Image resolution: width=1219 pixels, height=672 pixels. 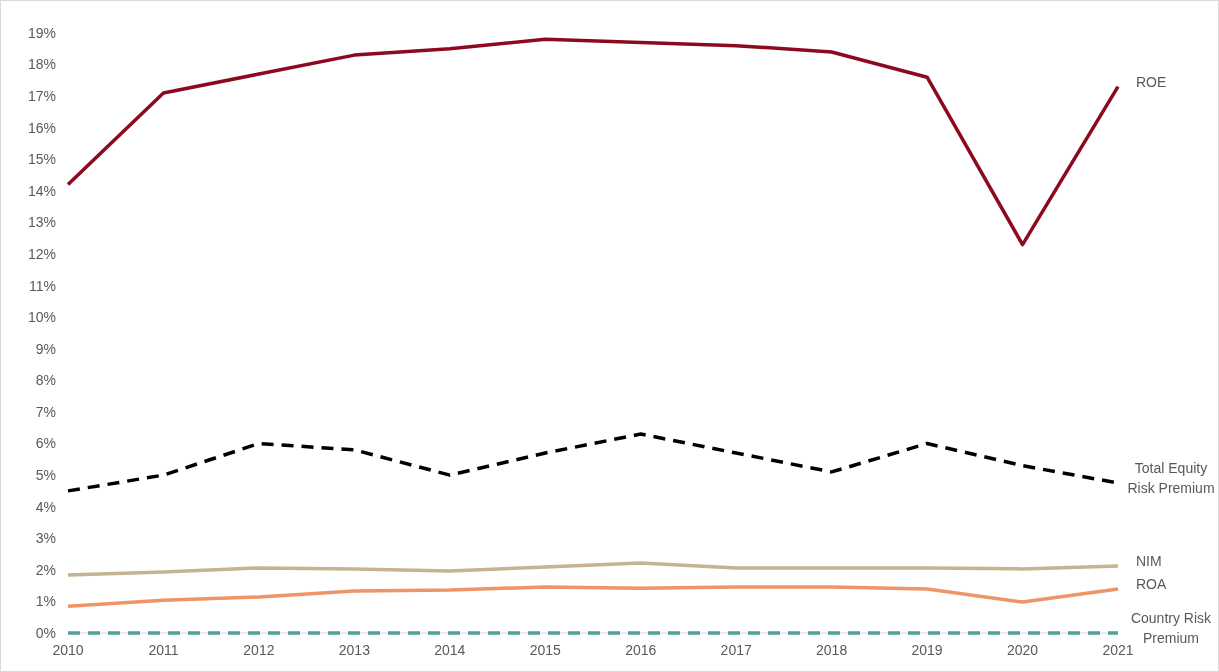 I want to click on y-tick-label: 11%, so click(x=42, y=285).